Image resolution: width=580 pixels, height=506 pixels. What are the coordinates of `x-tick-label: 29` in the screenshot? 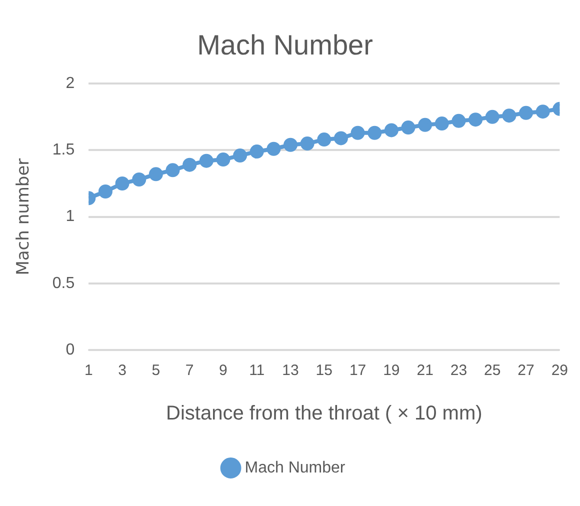 It's located at (559, 371).